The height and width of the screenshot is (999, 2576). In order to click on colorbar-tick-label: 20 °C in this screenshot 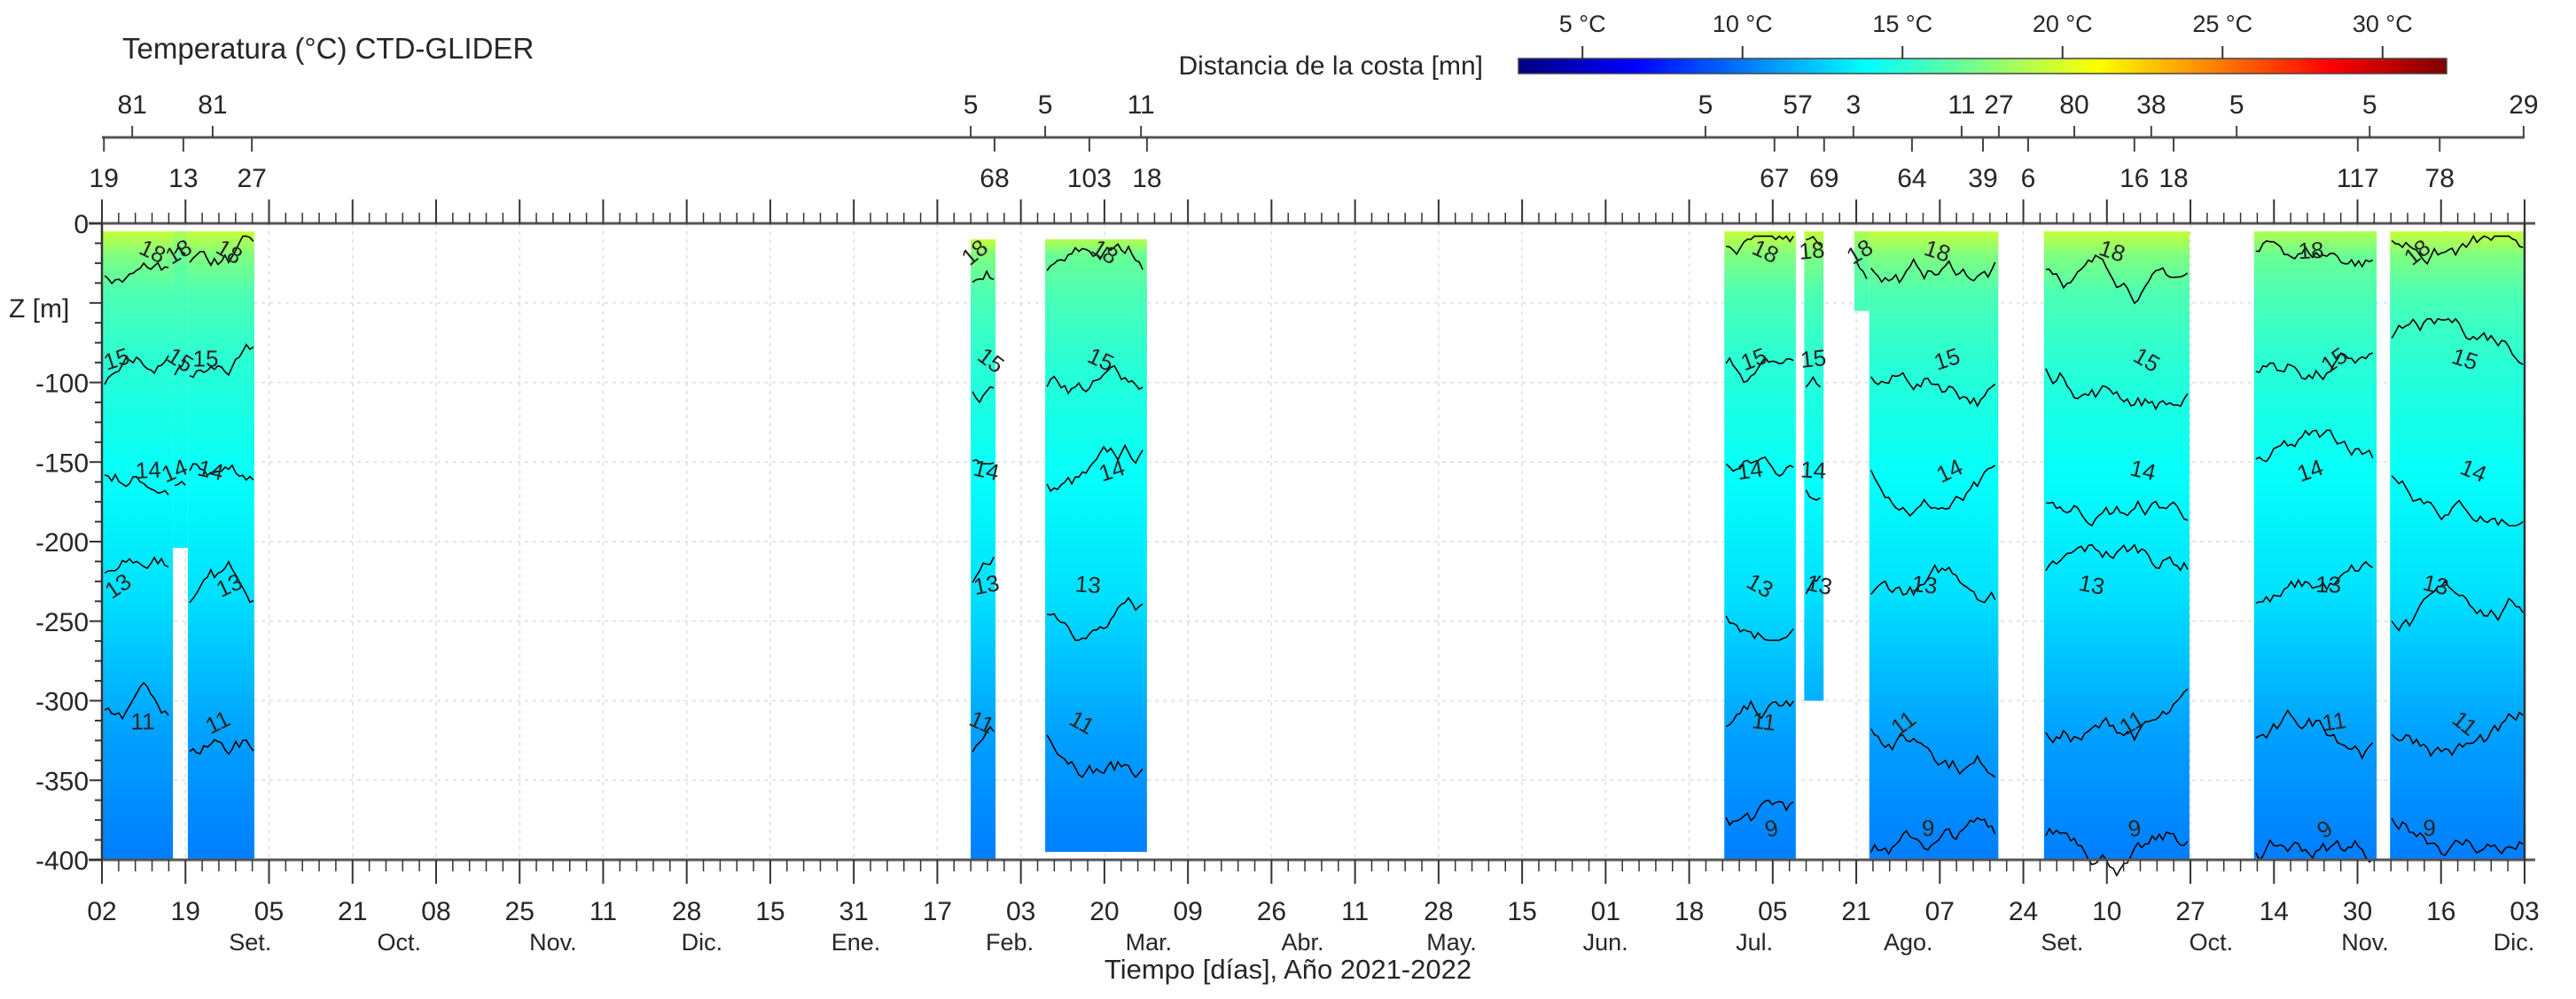, I will do `click(2063, 24)`.